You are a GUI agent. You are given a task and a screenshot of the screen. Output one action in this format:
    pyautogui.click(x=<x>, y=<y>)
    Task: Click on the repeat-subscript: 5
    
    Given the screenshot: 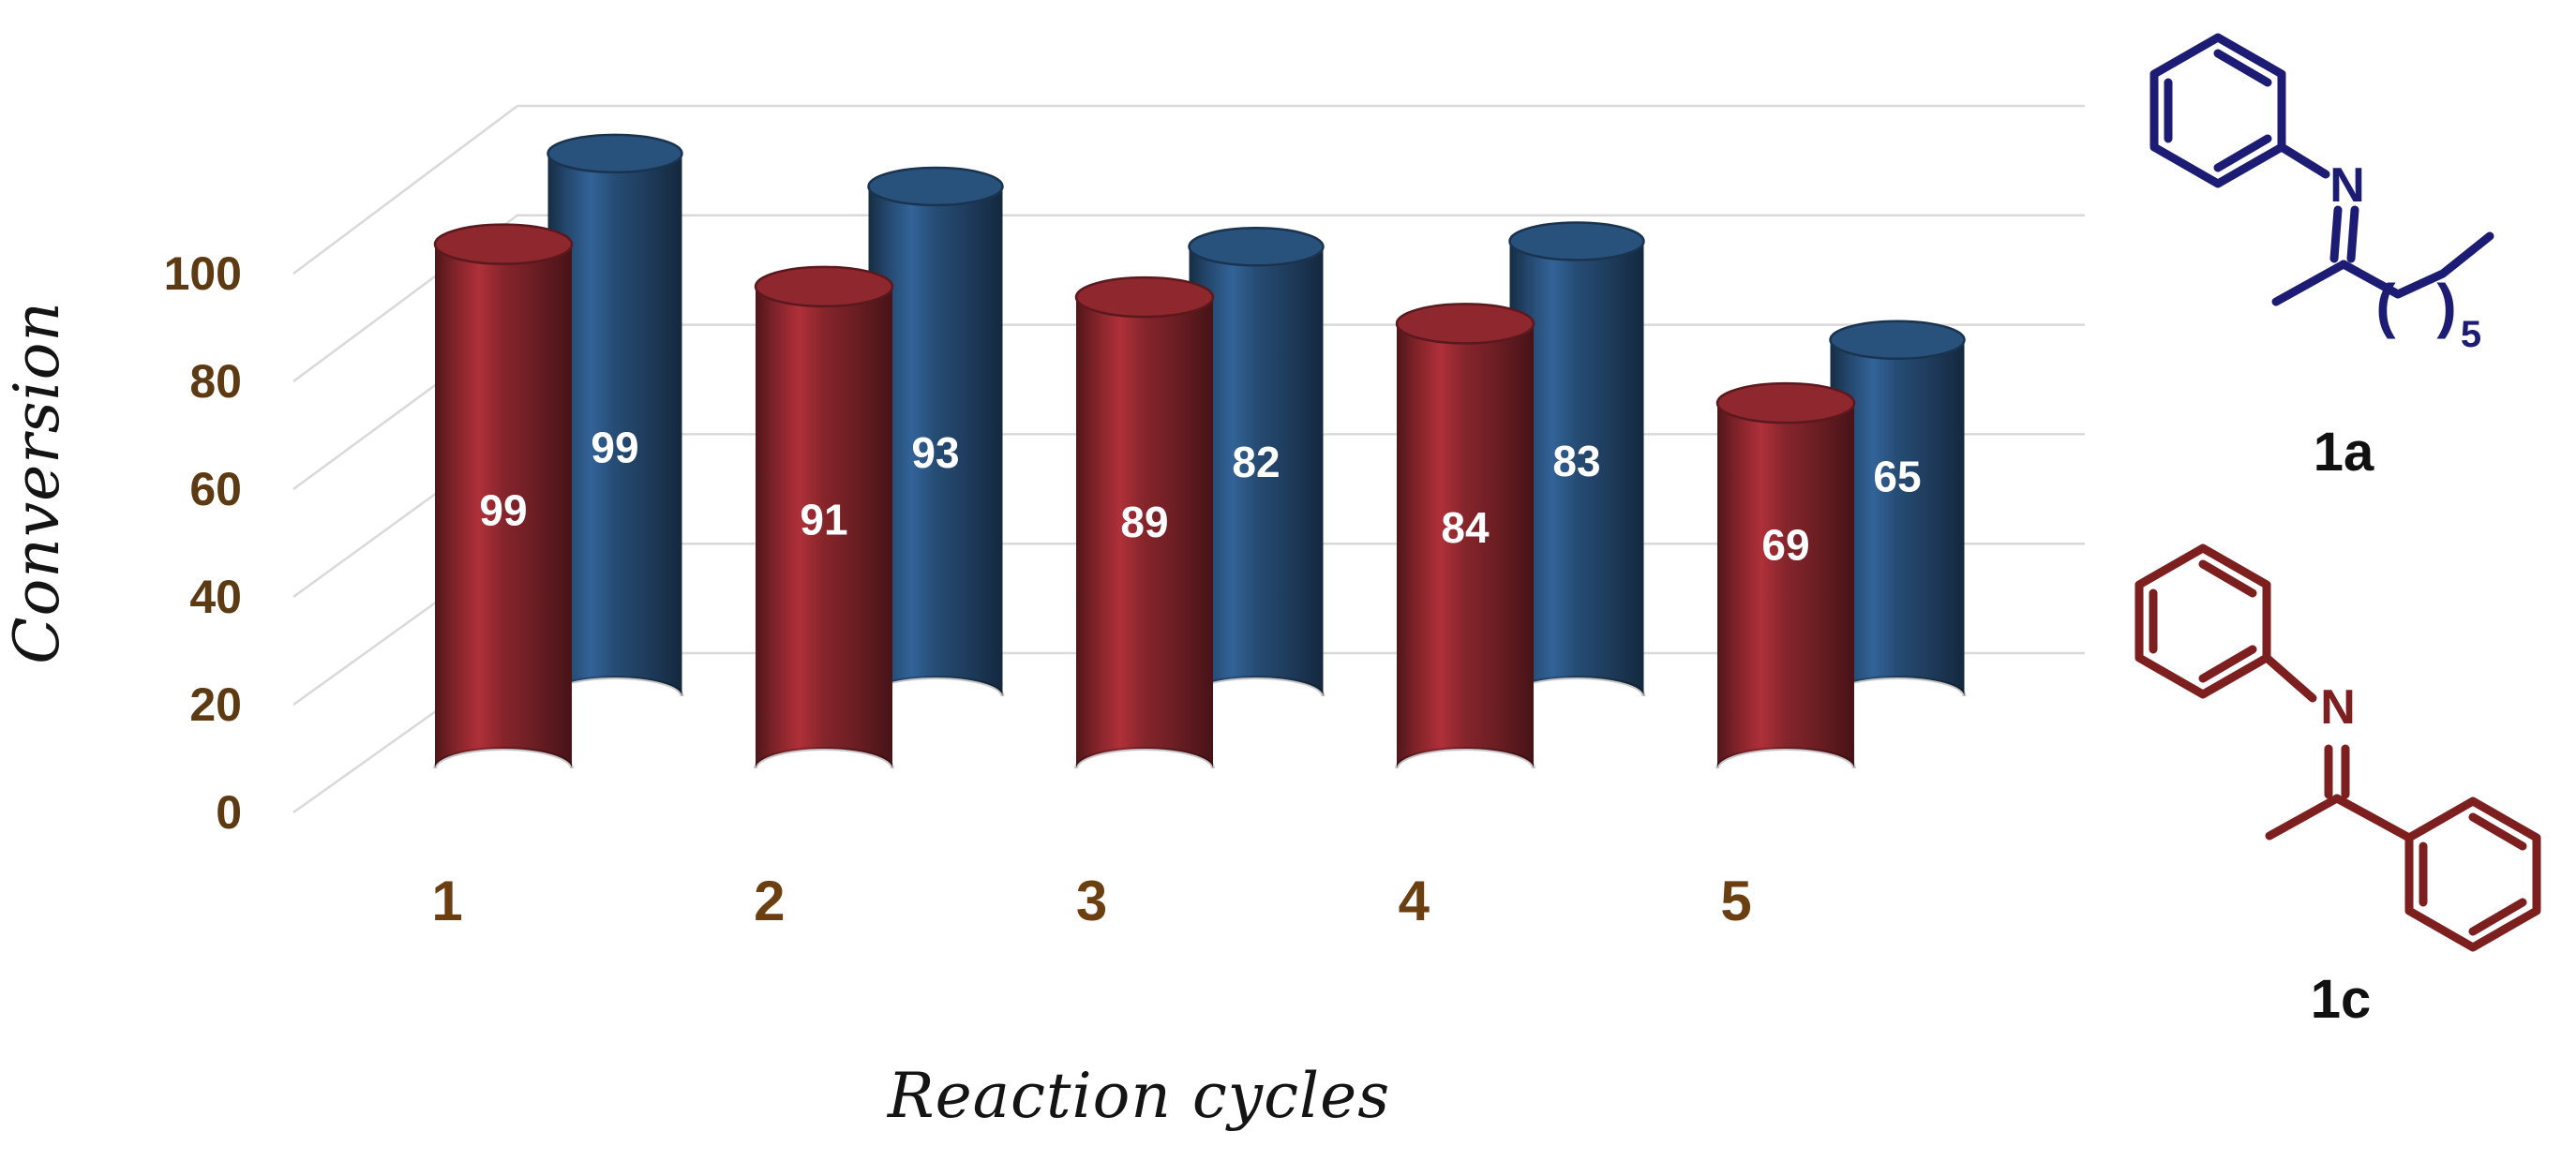 What is the action you would take?
    pyautogui.click(x=2471, y=334)
    